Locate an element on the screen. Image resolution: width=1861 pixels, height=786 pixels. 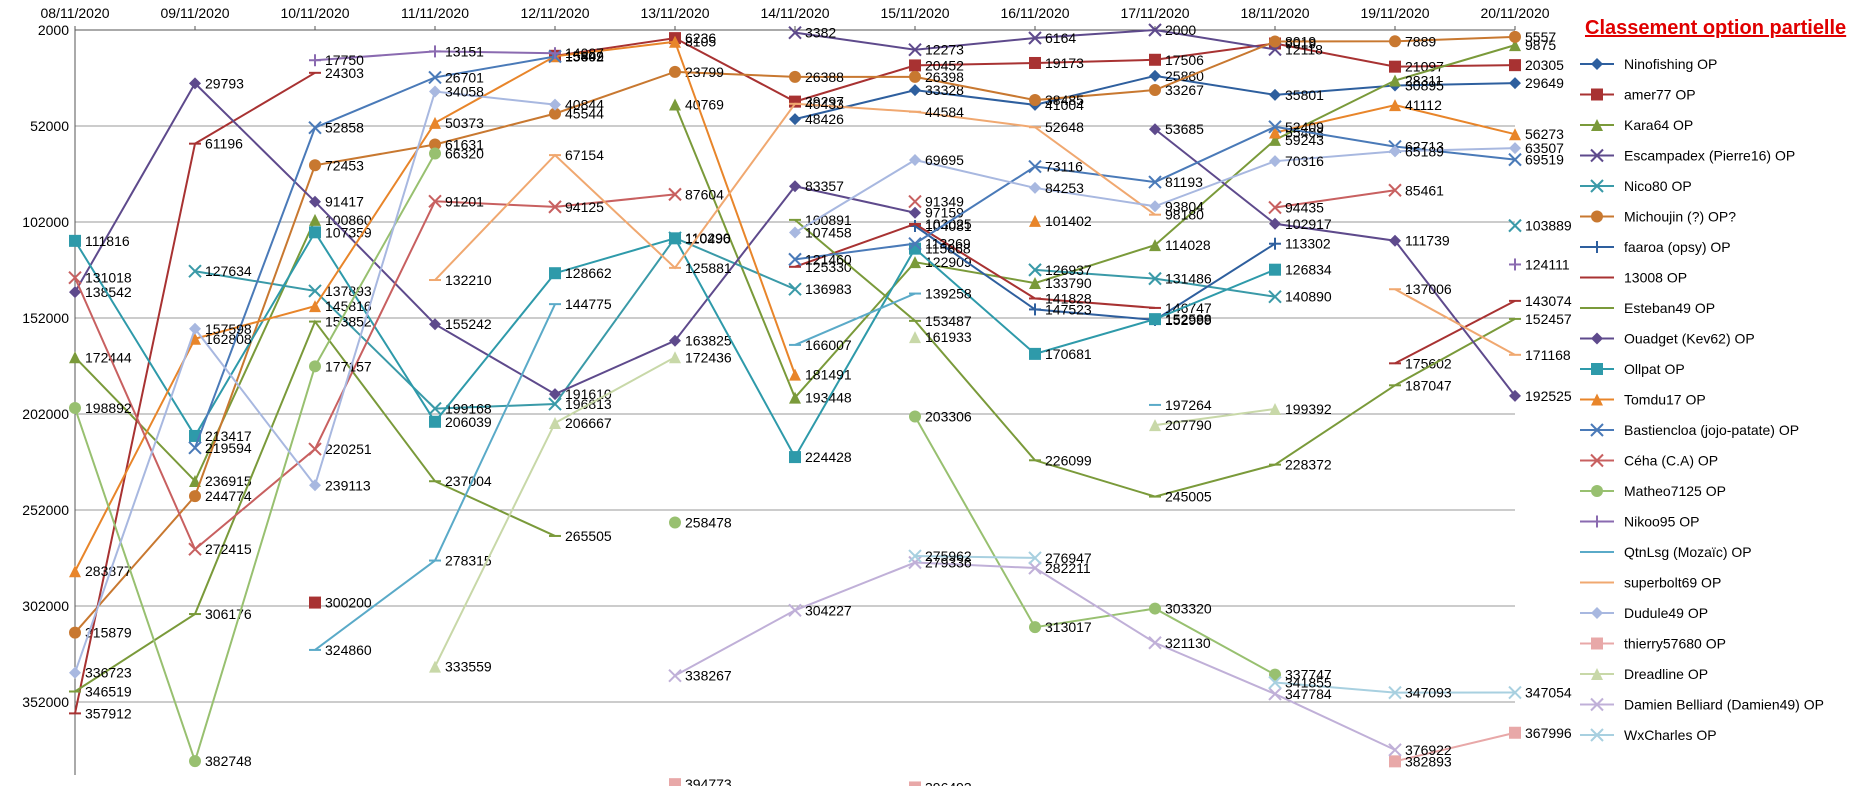
data-label: 23799 is located at coordinates (704, 72).